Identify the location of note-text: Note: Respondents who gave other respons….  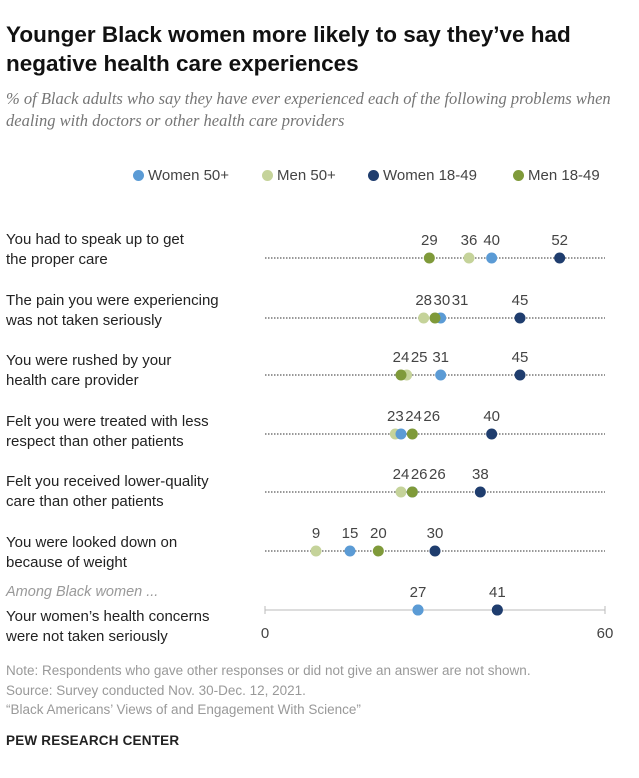
(268, 670).